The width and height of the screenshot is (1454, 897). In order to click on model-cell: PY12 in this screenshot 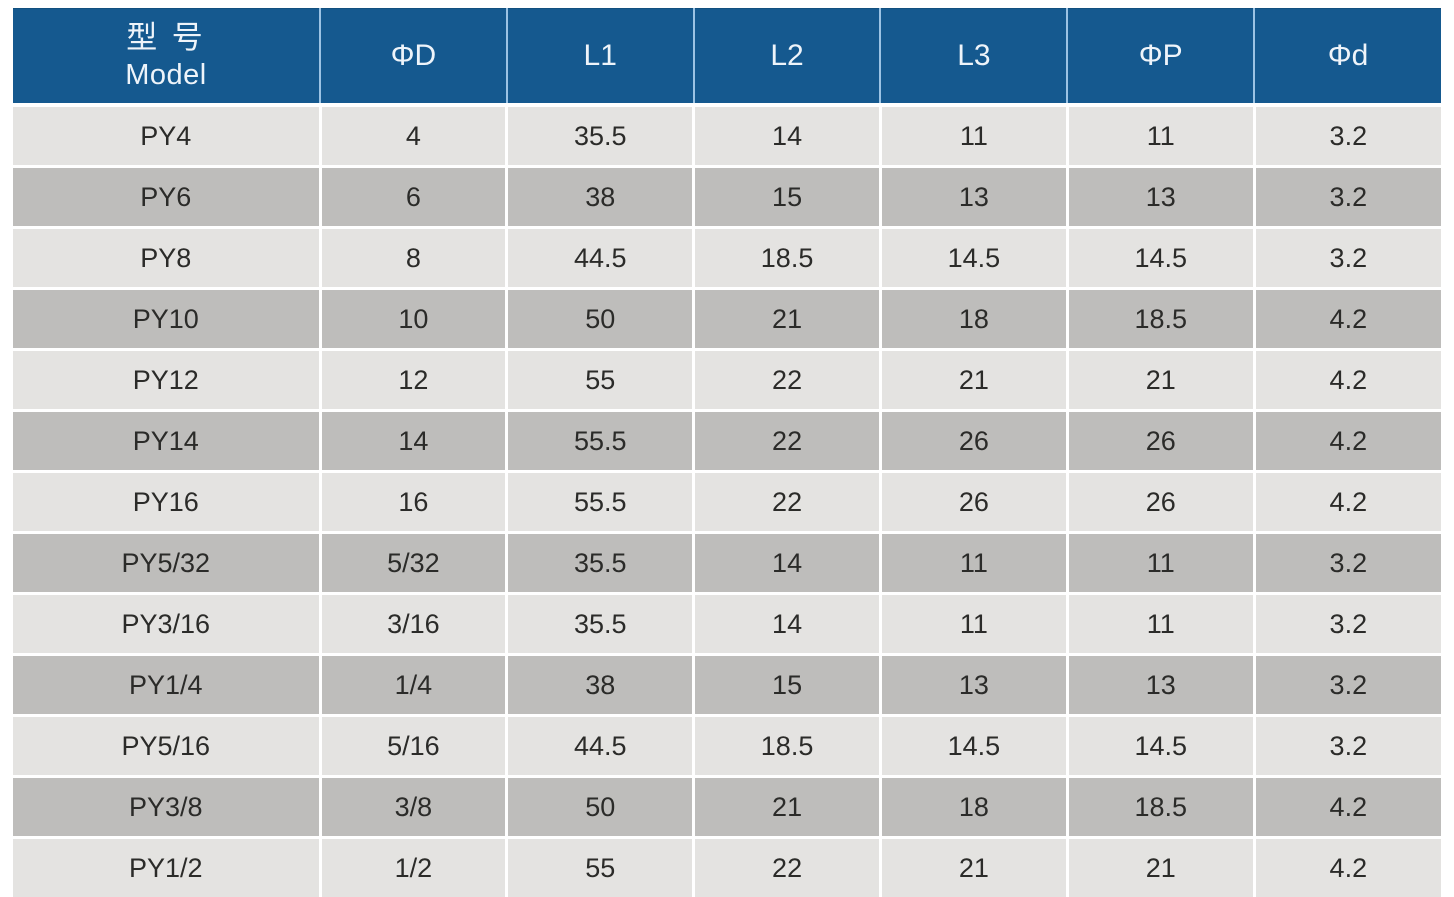, I will do `click(166, 380)`.